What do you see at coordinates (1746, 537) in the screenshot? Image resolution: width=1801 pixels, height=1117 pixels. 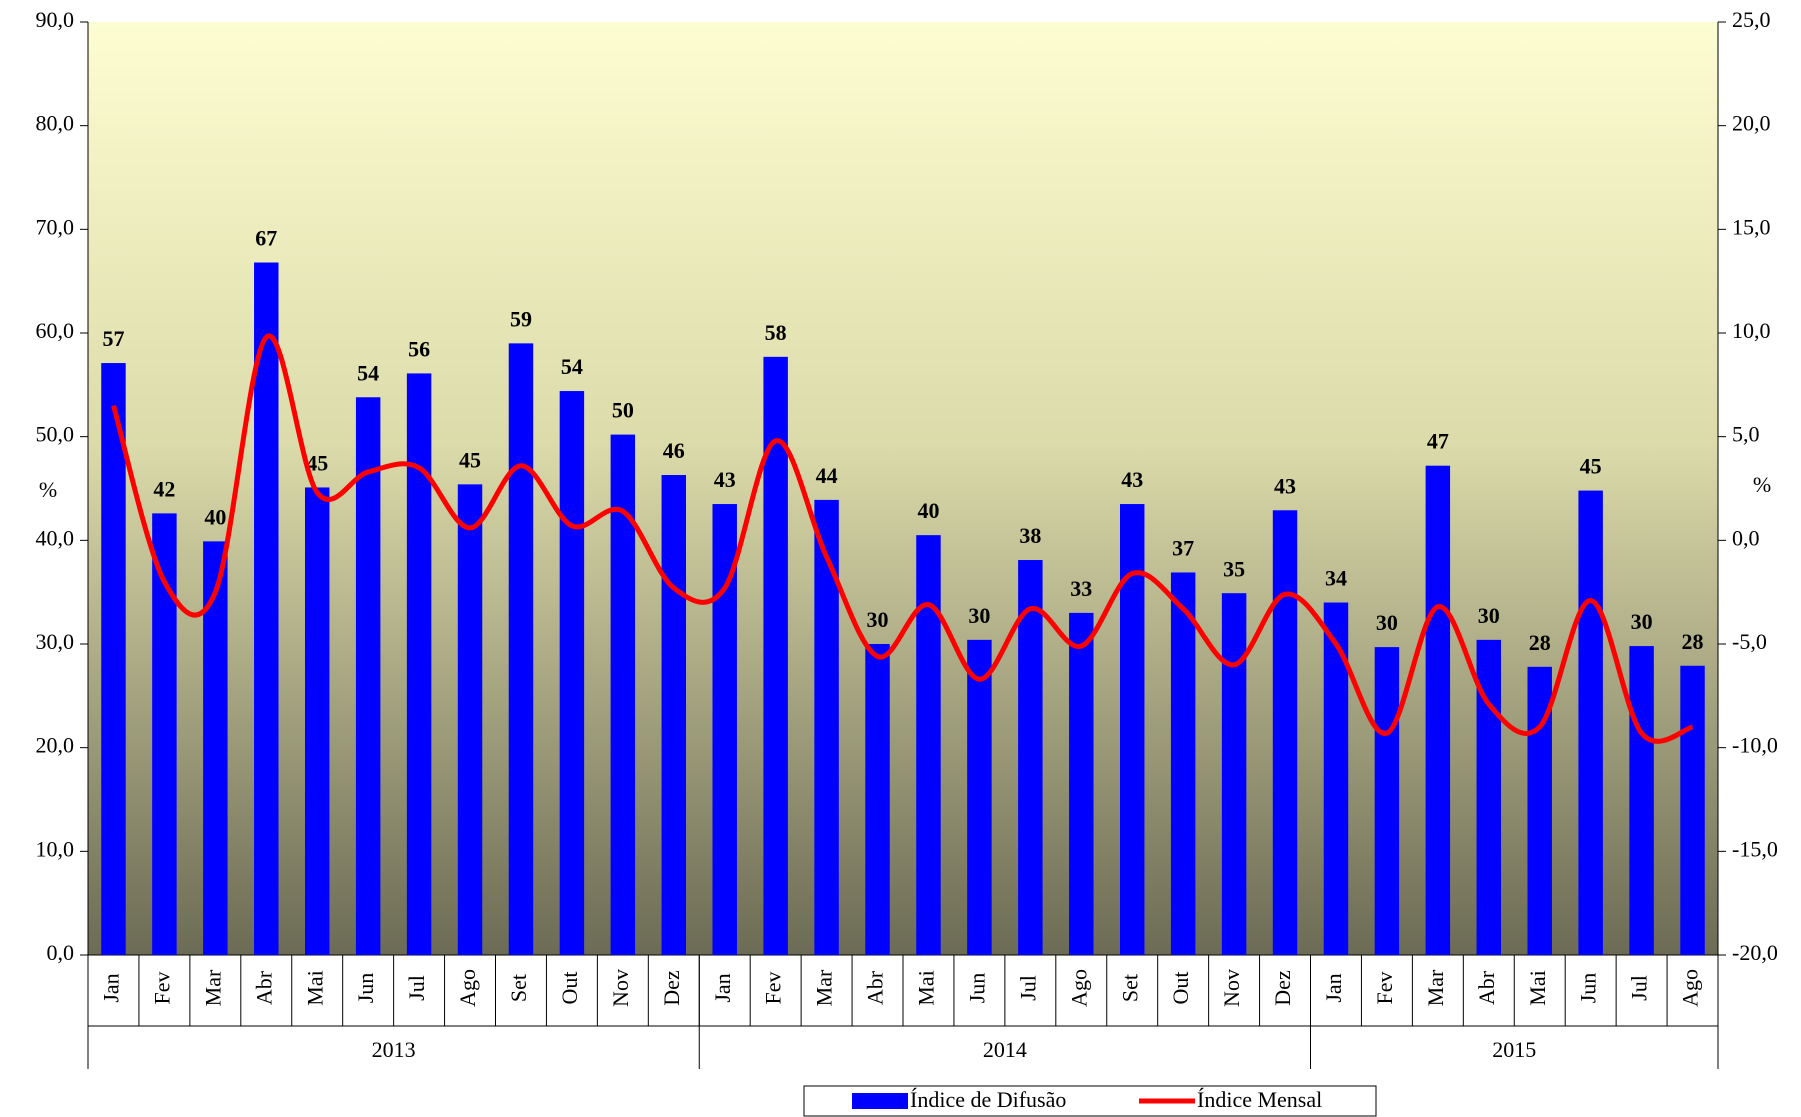 I see `y2-tick-label: 0,0` at bounding box center [1746, 537].